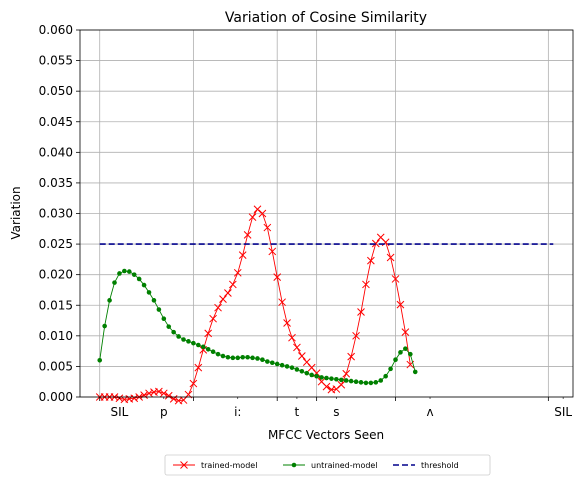 This screenshot has width=588, height=487. I want to click on y-tick-label: 0.045, so click(56, 122).